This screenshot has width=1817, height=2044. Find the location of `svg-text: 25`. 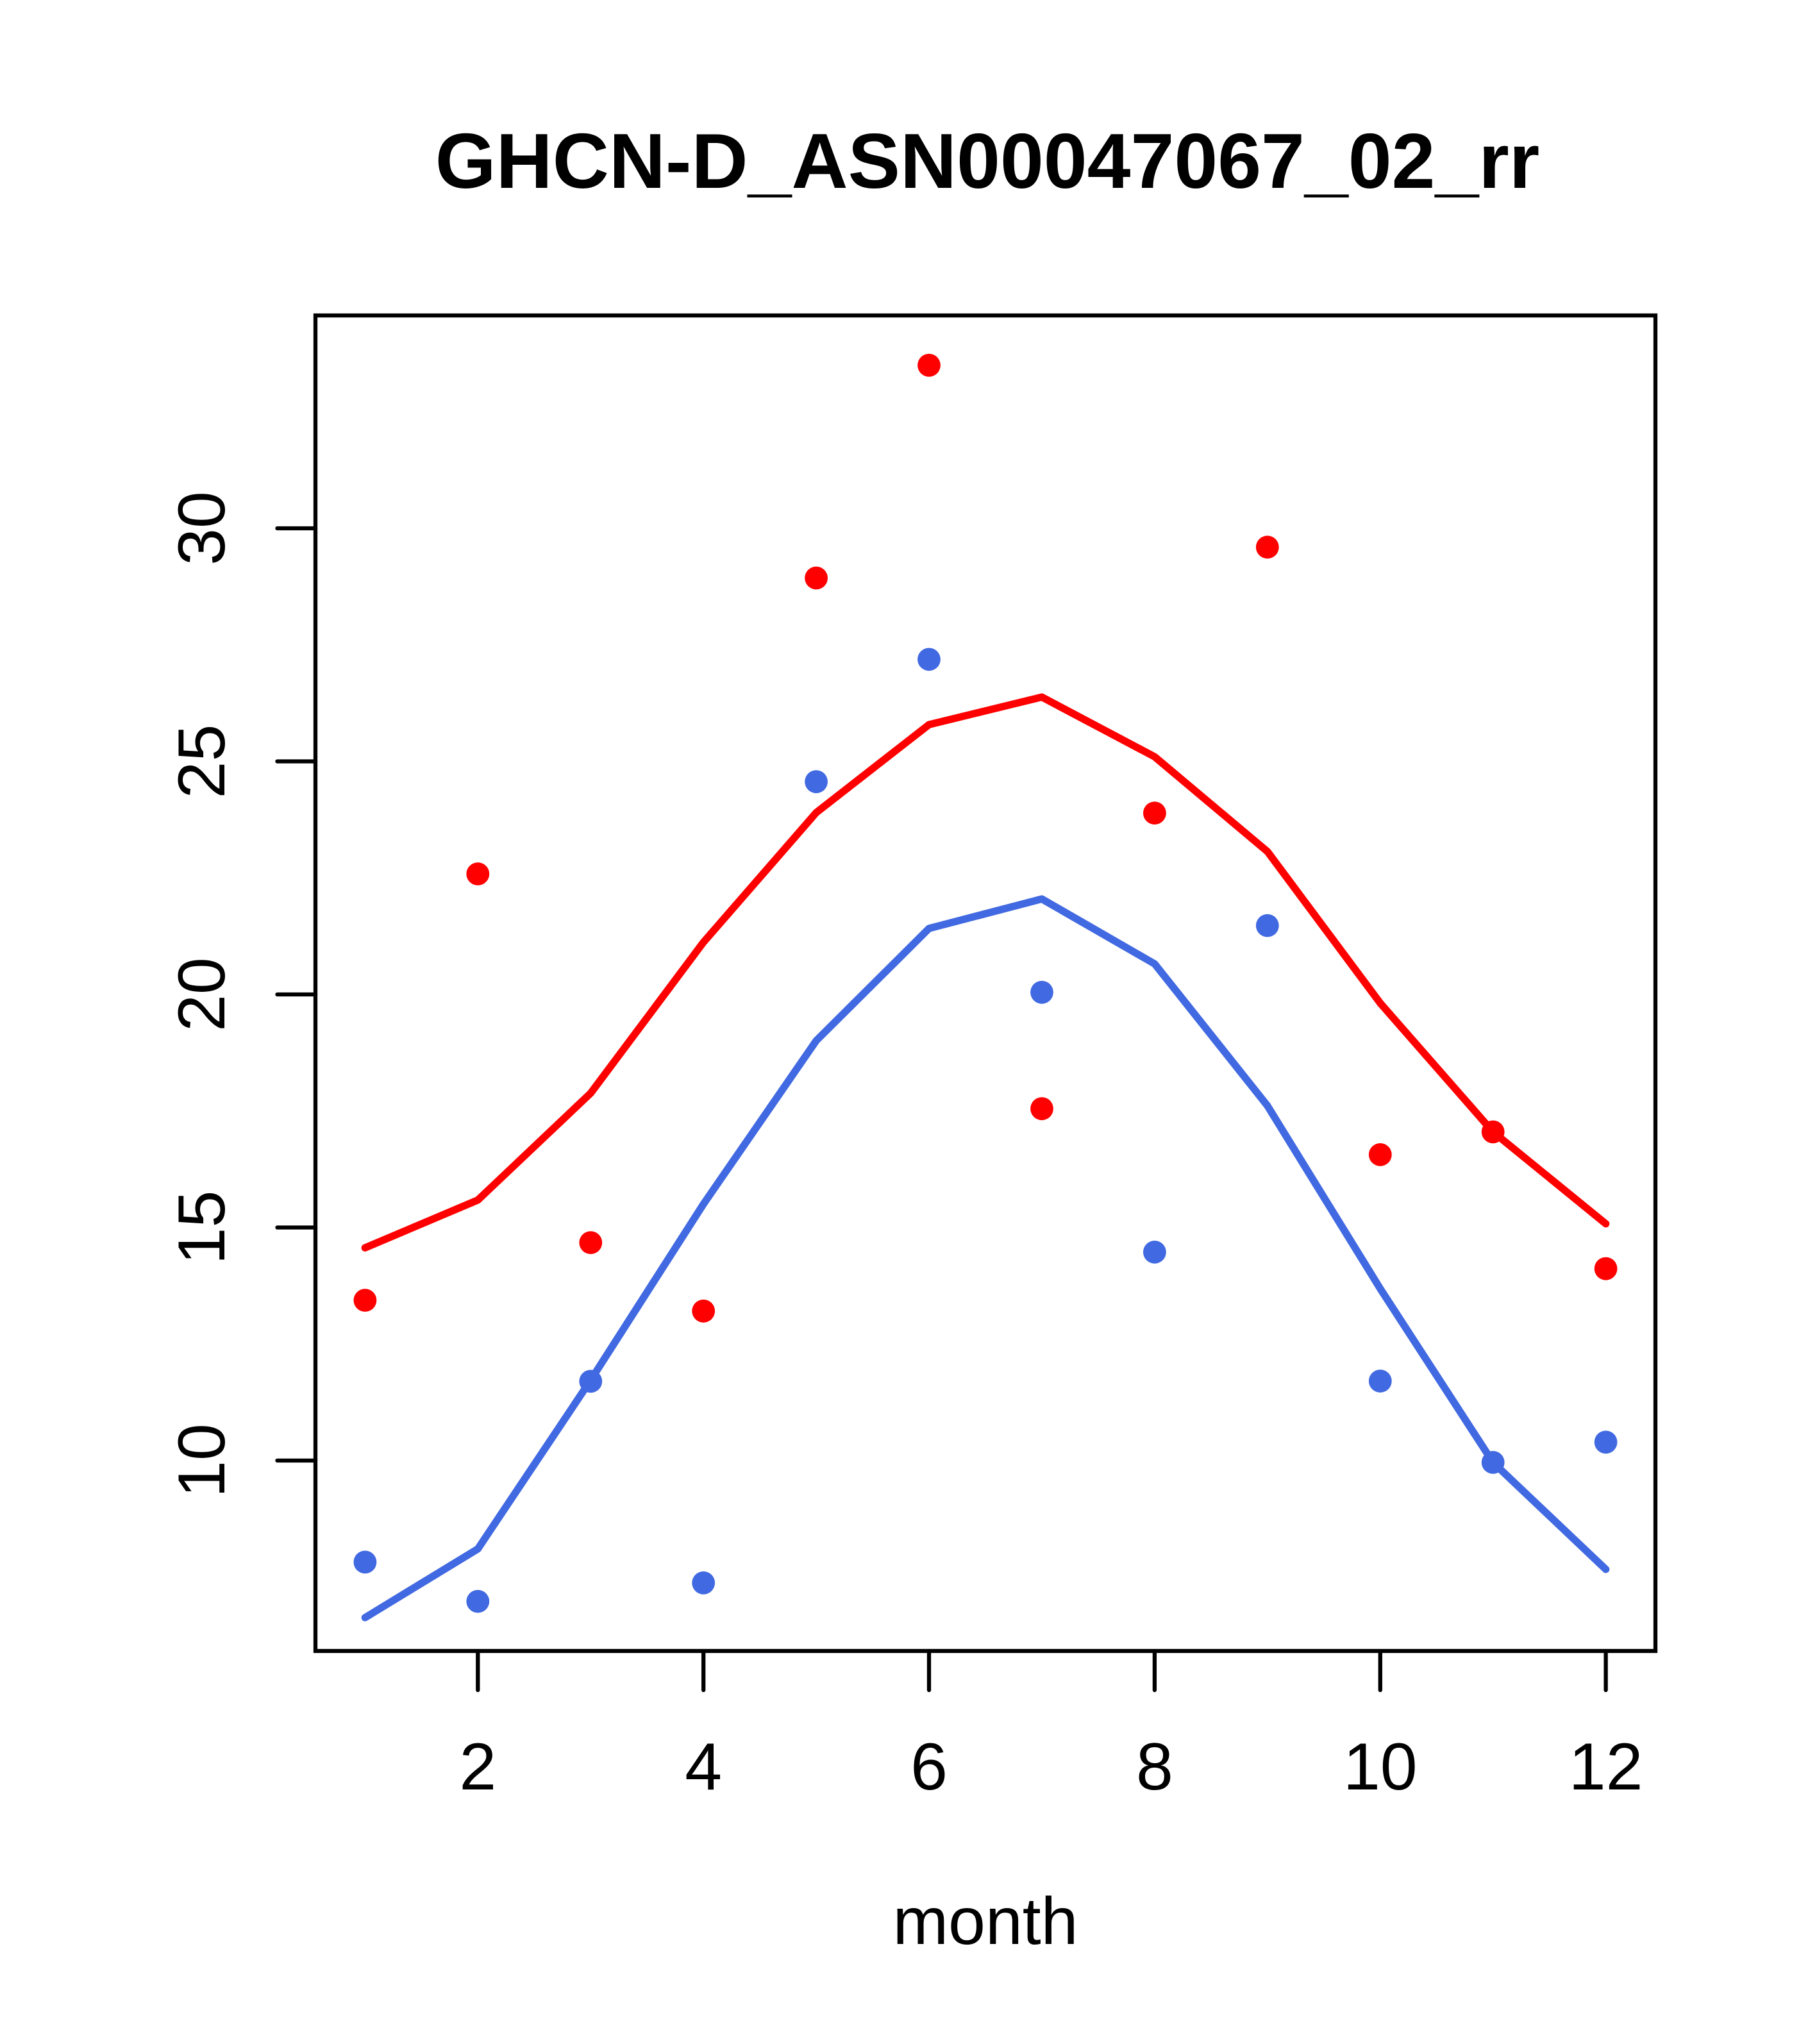

svg-text: 25 is located at coordinates (202, 762).